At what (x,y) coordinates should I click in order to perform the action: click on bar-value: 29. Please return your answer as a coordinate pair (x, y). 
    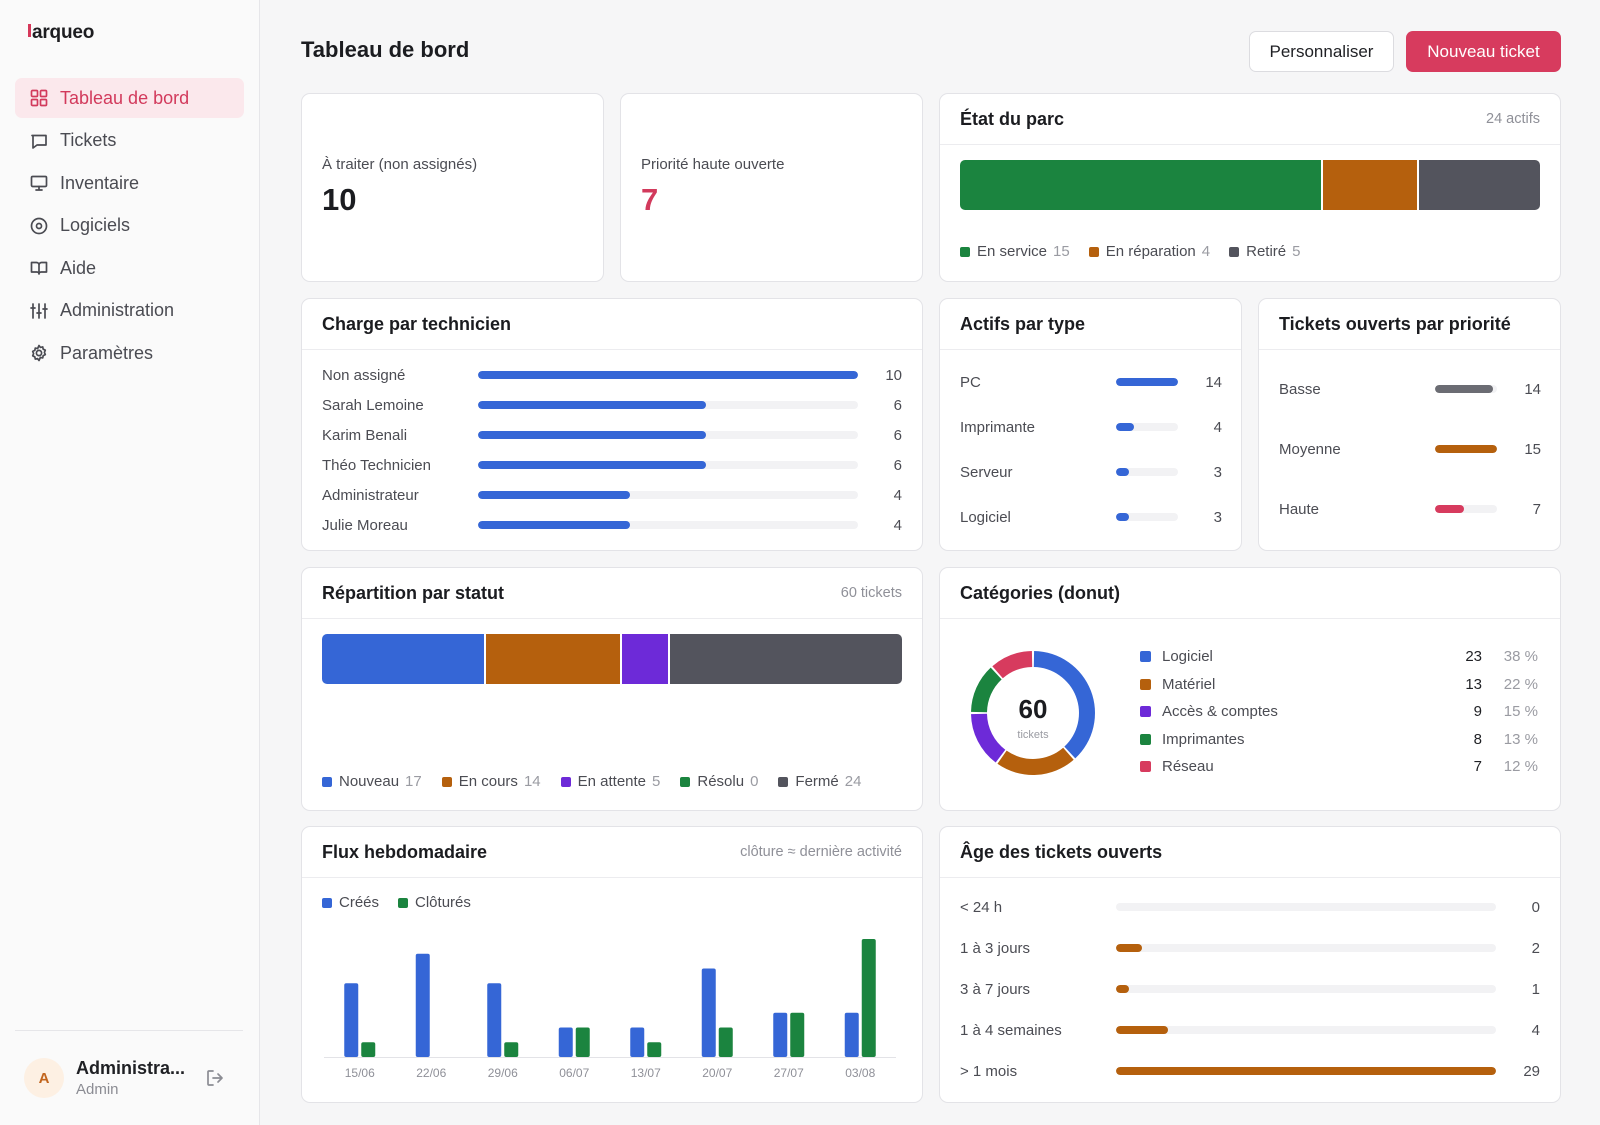
    Looking at the image, I should click on (1531, 1071).